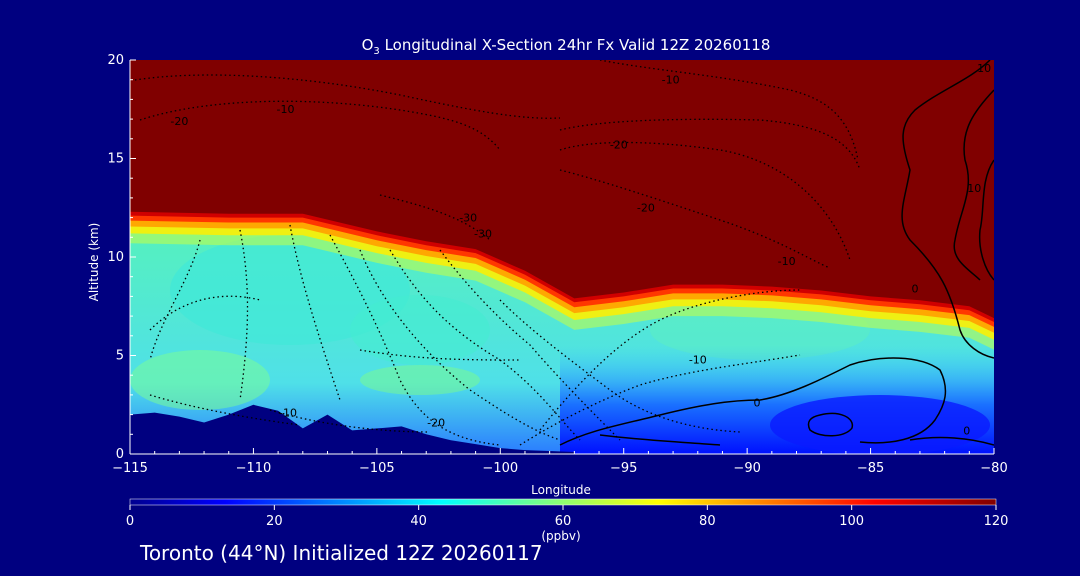 The image size is (1080, 576). What do you see at coordinates (115, 60) in the screenshot?
I see `y-tick-label: 20` at bounding box center [115, 60].